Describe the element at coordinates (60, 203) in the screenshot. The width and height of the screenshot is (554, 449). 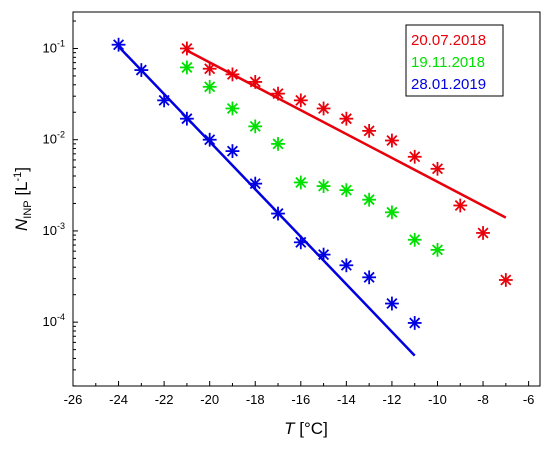
I see `y-axis-ticks: 10⁻⁴ 10⁻³ 10⁻² 10⁻¹` at that location.